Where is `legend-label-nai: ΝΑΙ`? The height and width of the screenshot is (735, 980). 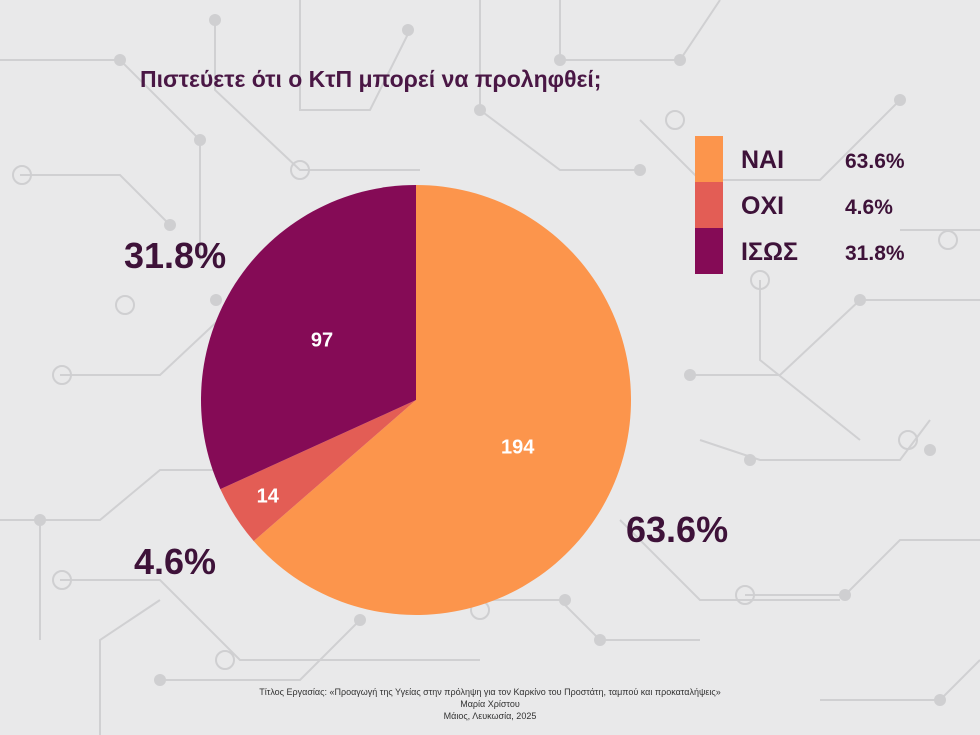
legend-label-nai: ΝΑΙ is located at coordinates (763, 160).